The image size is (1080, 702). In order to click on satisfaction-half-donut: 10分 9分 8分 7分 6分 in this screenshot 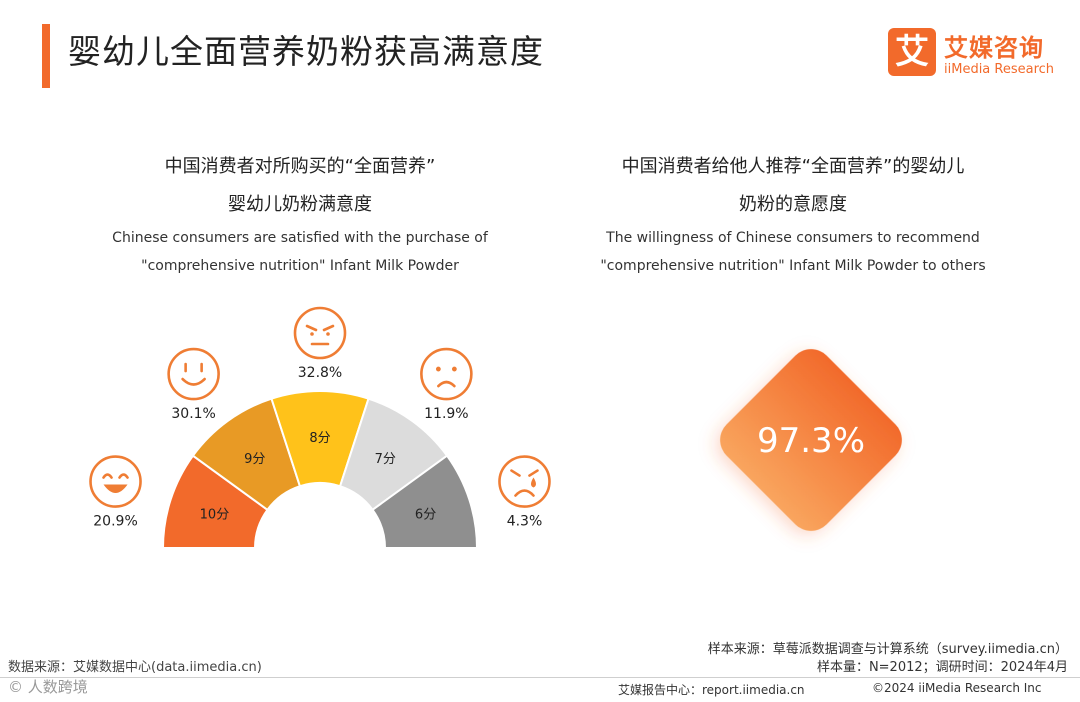, I will do `click(320, 469)`.